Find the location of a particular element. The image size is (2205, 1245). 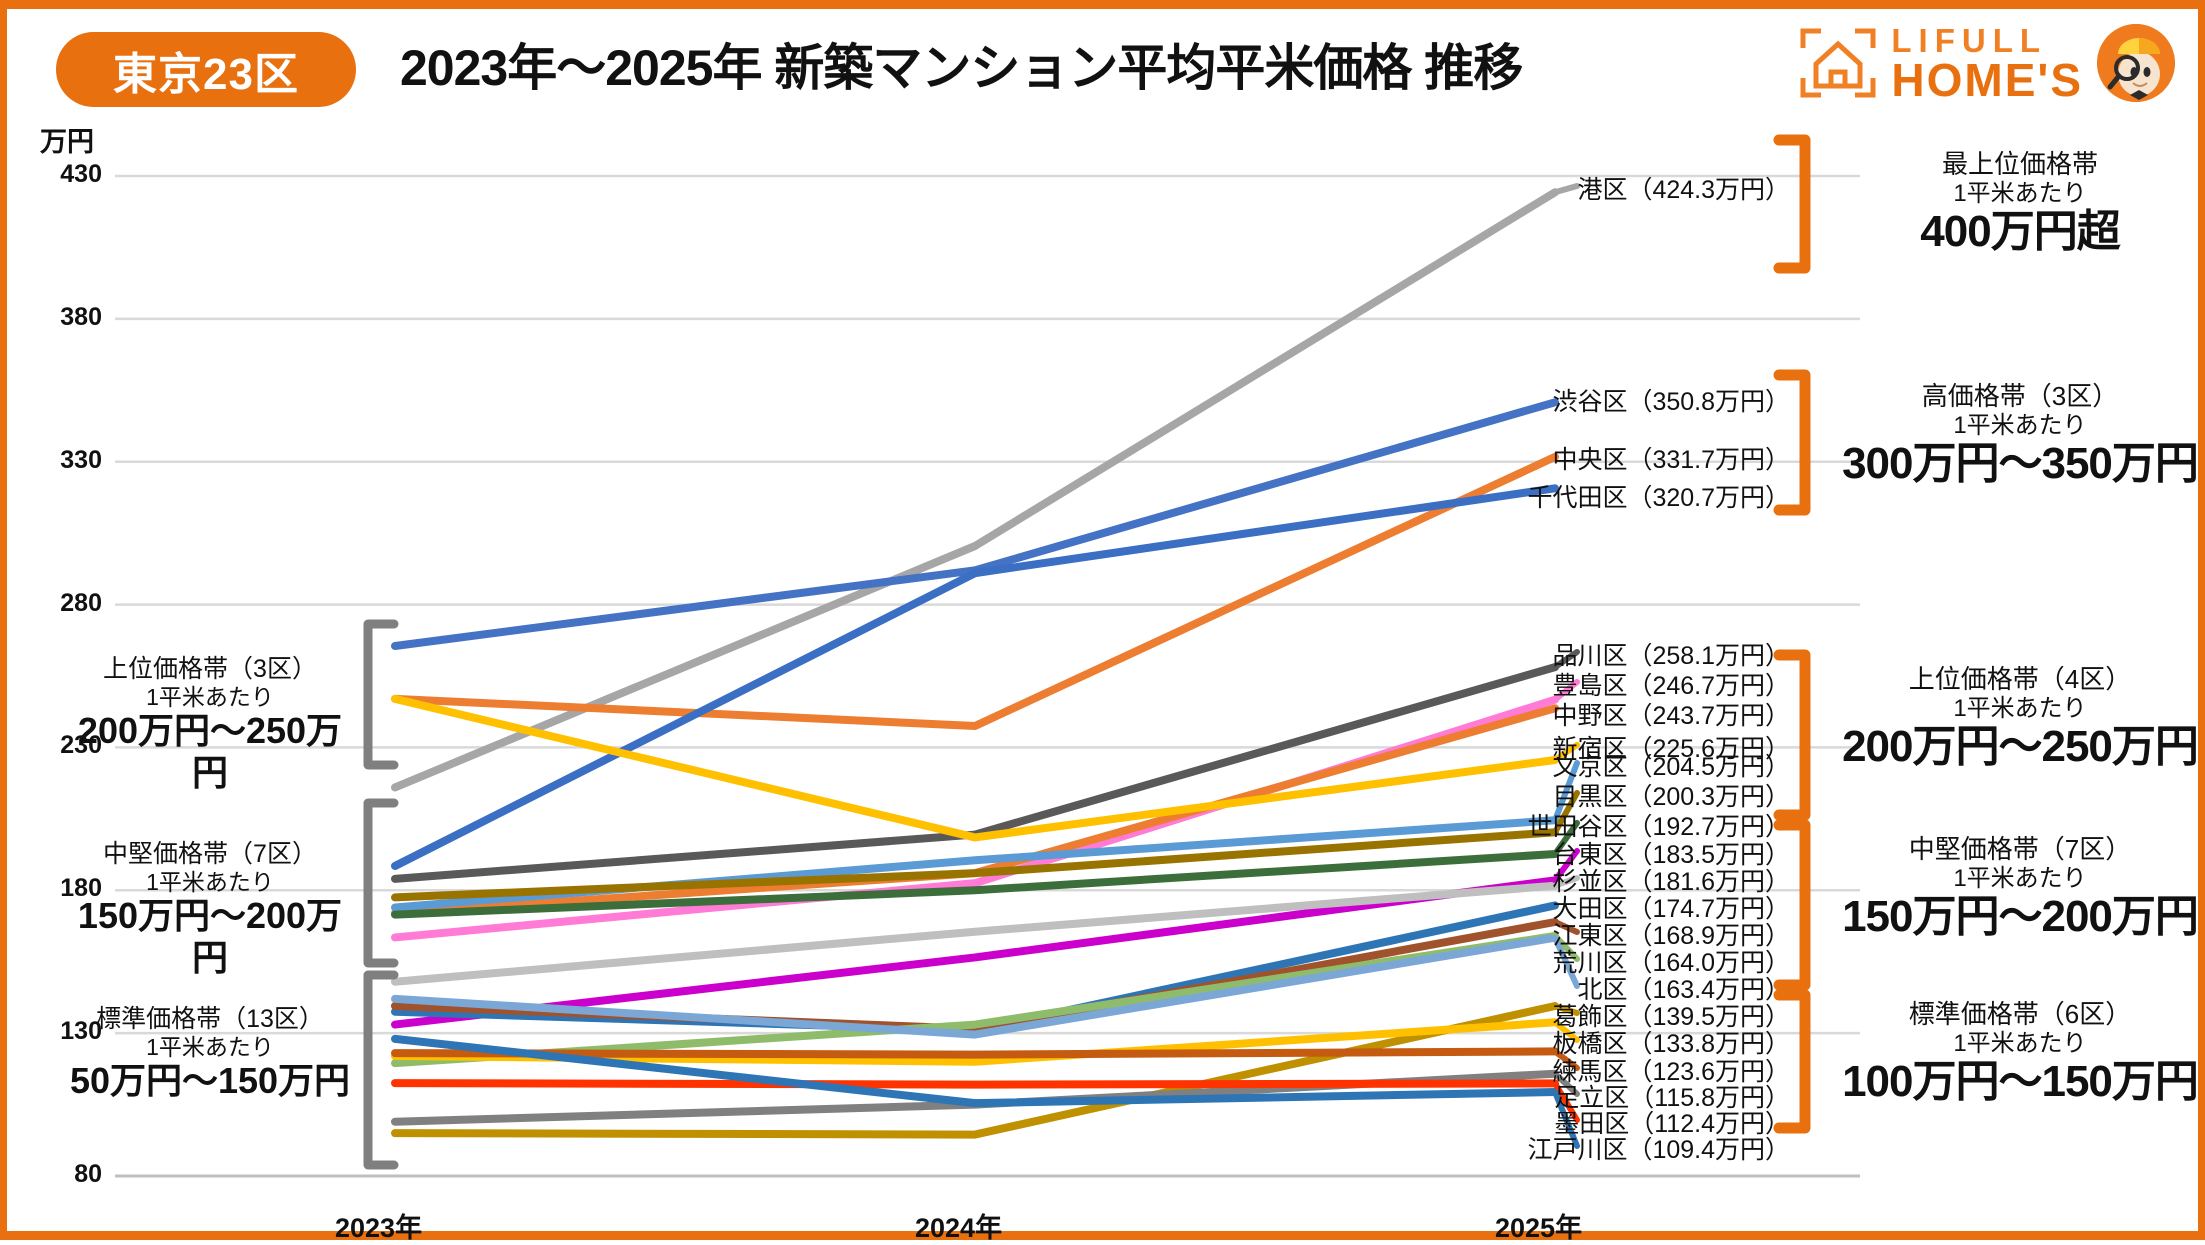

series-label-杉並区: 杉並区（181.6万円） is located at coordinates (1671, 882).